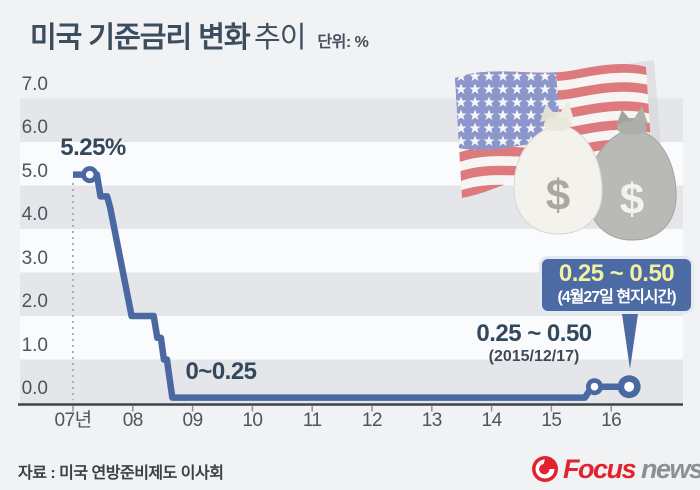 This screenshot has height=490, width=700. What do you see at coordinates (545, 469) in the screenshot?
I see `focus-news-logo-icon` at bounding box center [545, 469].